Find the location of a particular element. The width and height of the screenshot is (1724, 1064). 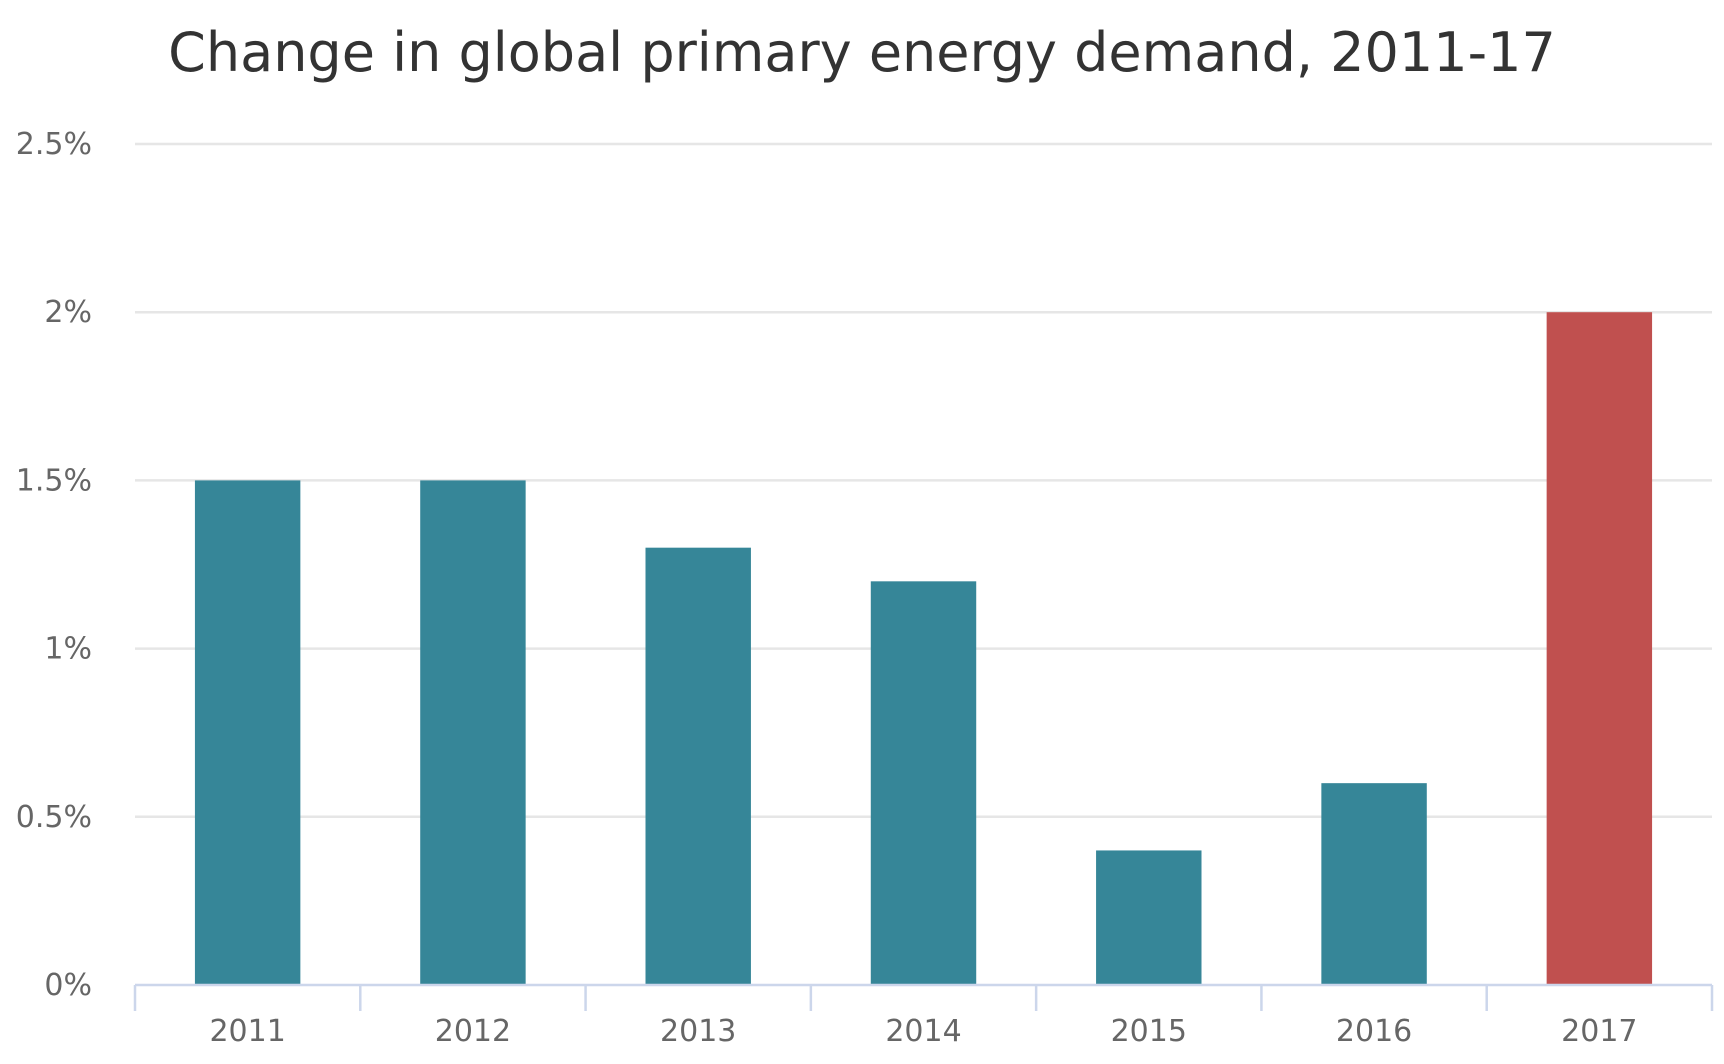

y-tick-label: 0% is located at coordinates (68, 985).